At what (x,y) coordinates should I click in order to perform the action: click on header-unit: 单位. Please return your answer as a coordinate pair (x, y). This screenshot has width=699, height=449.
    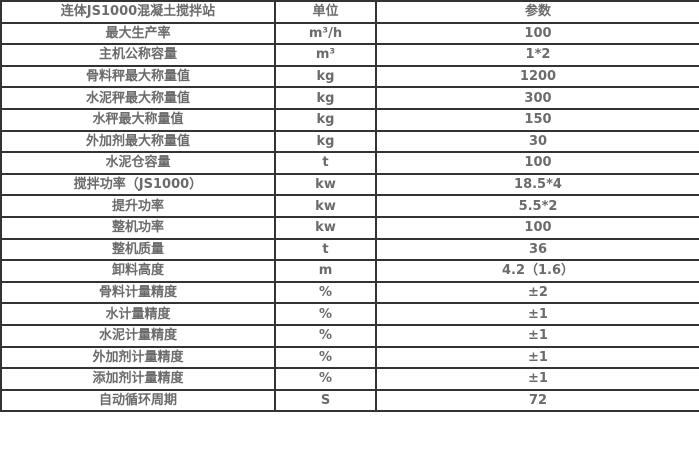
    Looking at the image, I should click on (325, 12).